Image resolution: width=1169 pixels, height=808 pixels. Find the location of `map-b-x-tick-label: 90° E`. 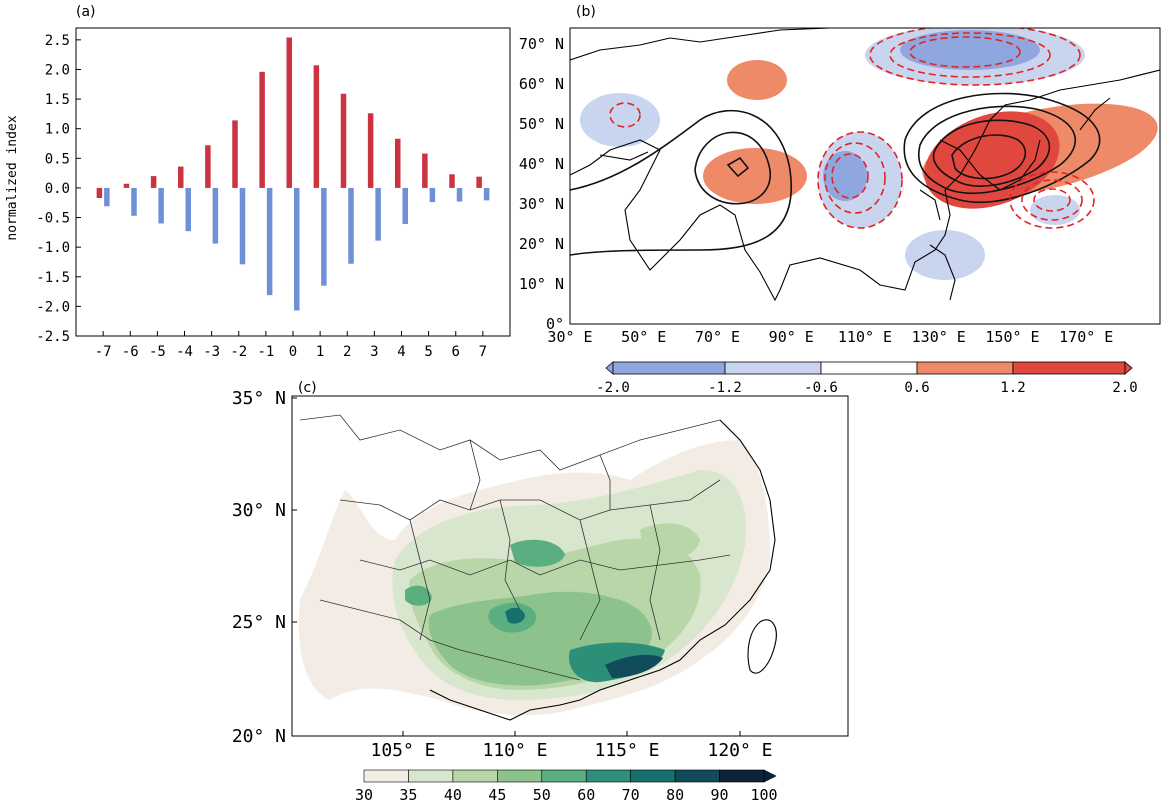

map-b-x-tick-label: 90° E is located at coordinates (791, 337).